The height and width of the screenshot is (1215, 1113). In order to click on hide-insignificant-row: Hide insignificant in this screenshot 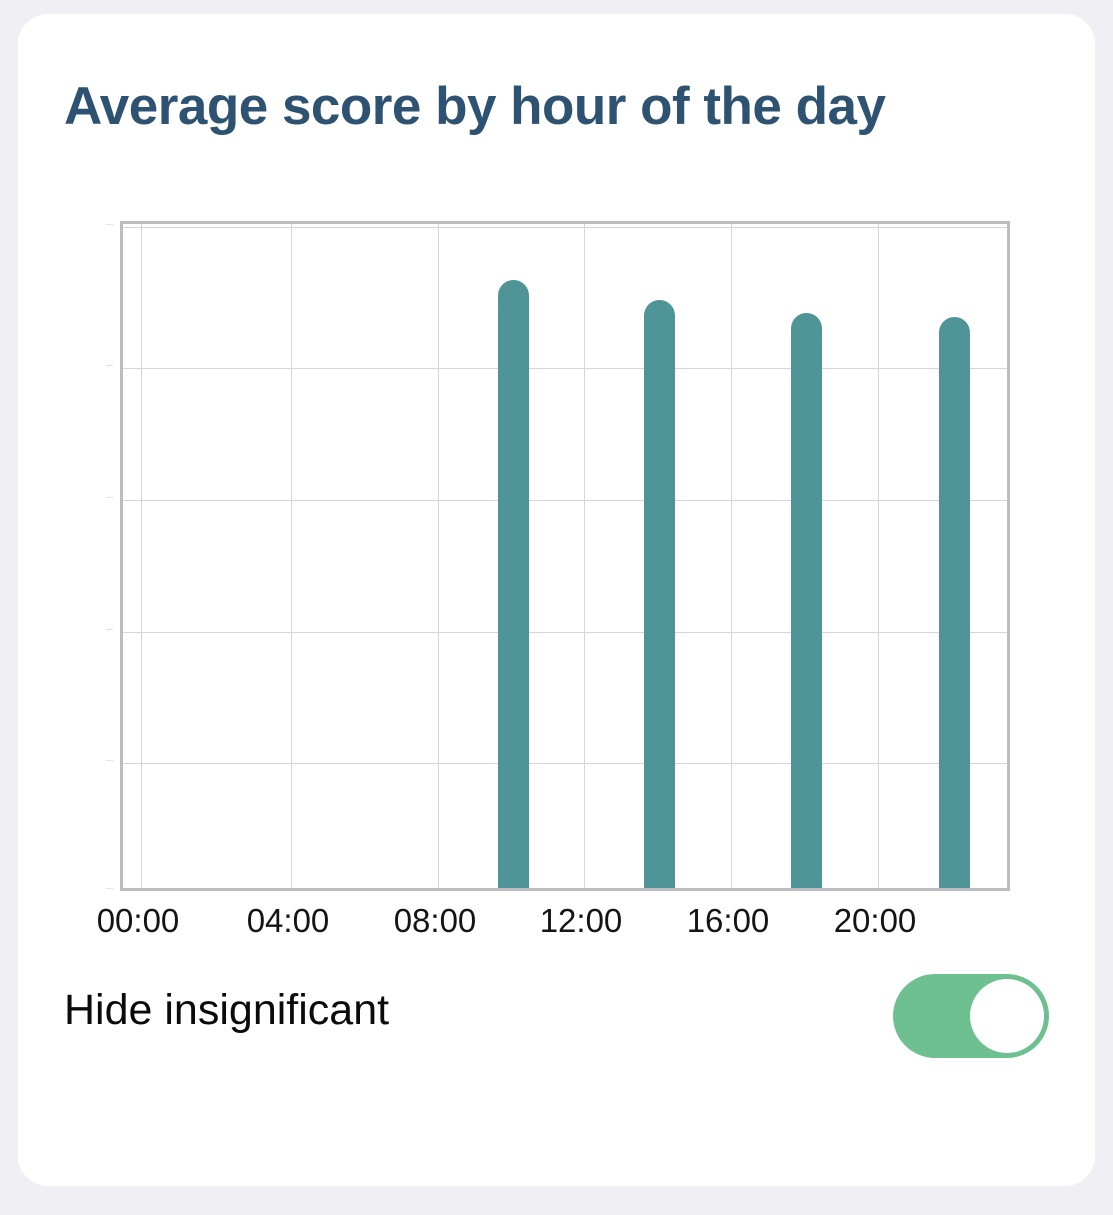, I will do `click(556, 1016)`.